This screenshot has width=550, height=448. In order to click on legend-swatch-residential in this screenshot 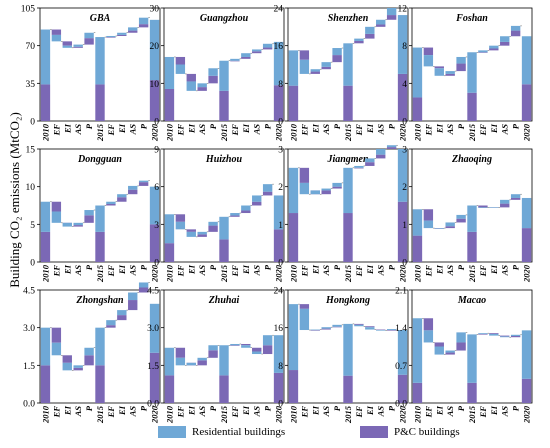, I will do `click(172, 432)`.